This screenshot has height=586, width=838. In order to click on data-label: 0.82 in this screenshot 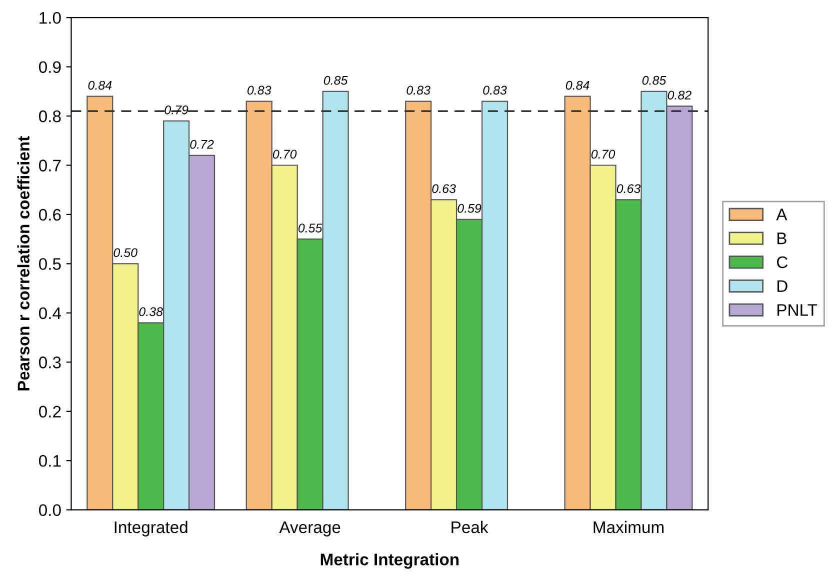, I will do `click(680, 95)`.